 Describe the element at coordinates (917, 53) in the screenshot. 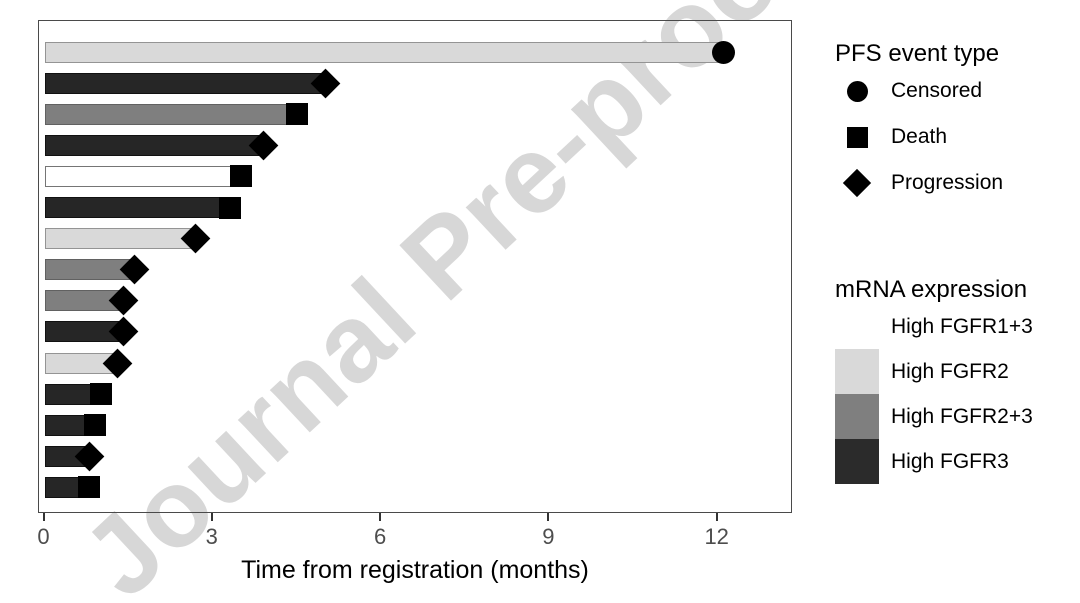

I see `pfs-legend-title: PFS event type` at that location.